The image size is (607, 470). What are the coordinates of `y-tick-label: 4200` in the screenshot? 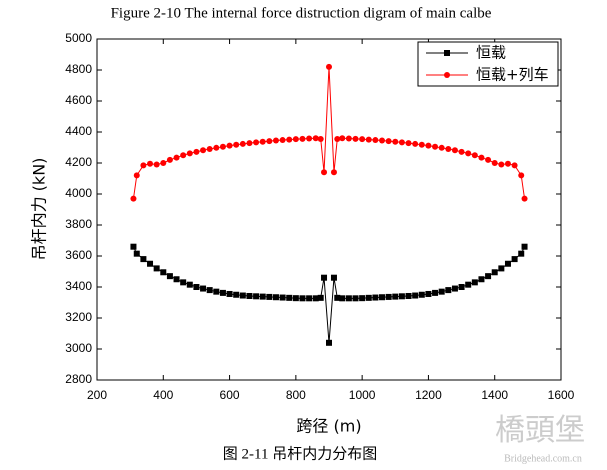 It's located at (78, 162).